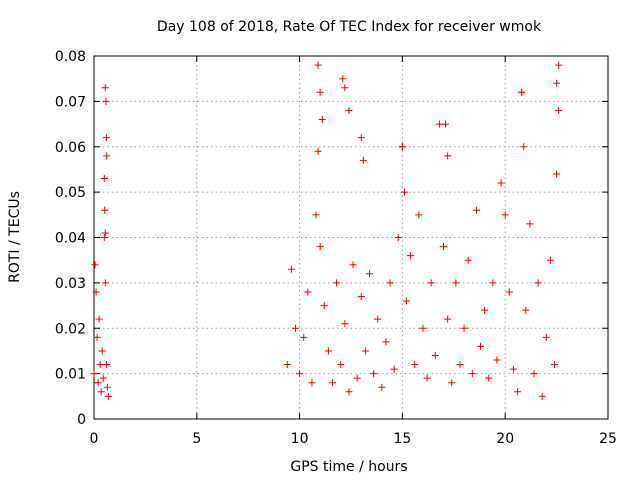 This screenshot has height=480, width=640. What do you see at coordinates (70, 329) in the screenshot?
I see `y-tick-label: 0.02` at bounding box center [70, 329].